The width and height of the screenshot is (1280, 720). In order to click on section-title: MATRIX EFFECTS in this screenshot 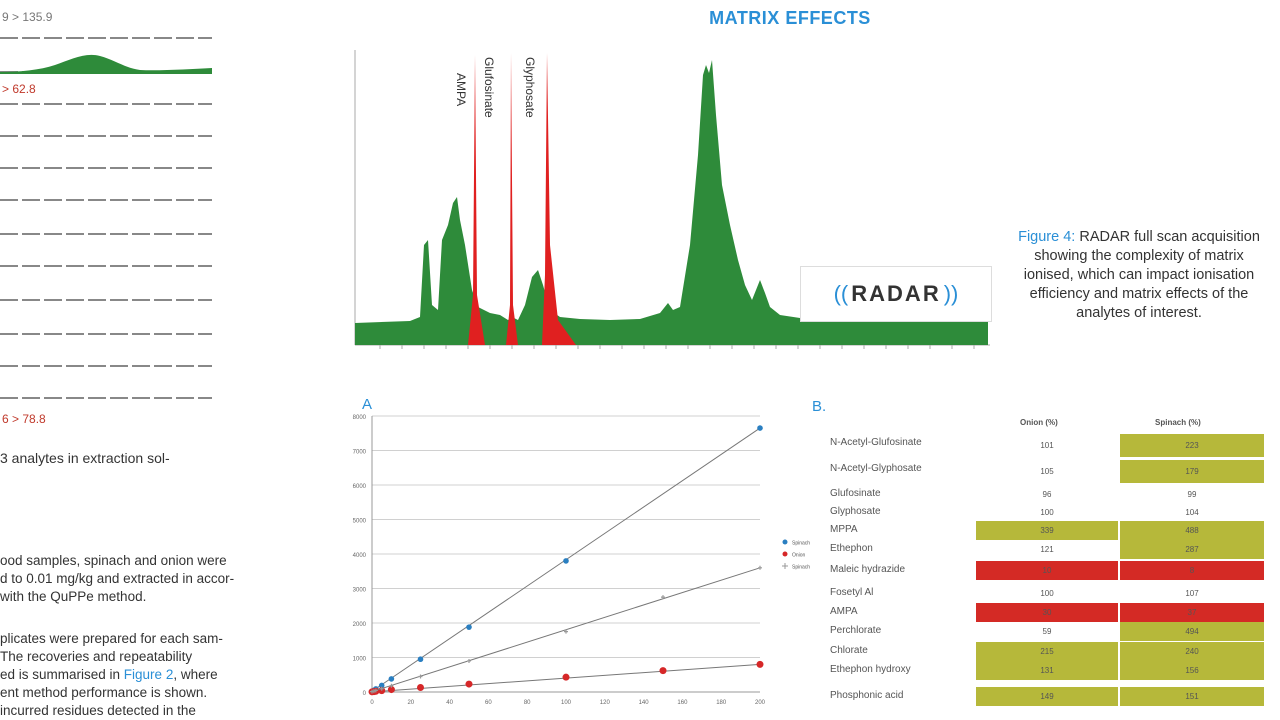, I will do `click(790, 18)`.